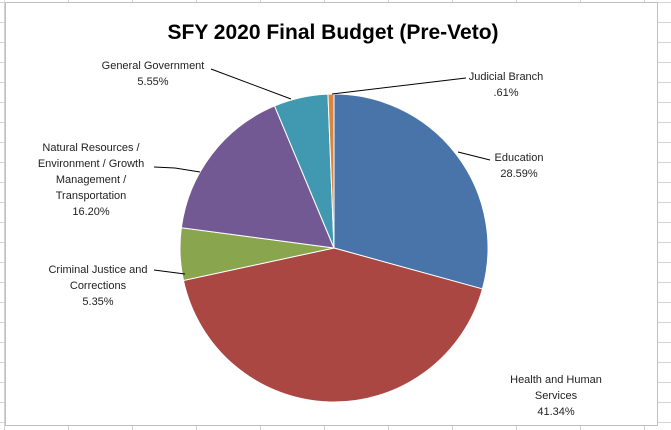 This screenshot has width=671, height=430. What do you see at coordinates (474, 156) in the screenshot?
I see `leader-line-education` at bounding box center [474, 156].